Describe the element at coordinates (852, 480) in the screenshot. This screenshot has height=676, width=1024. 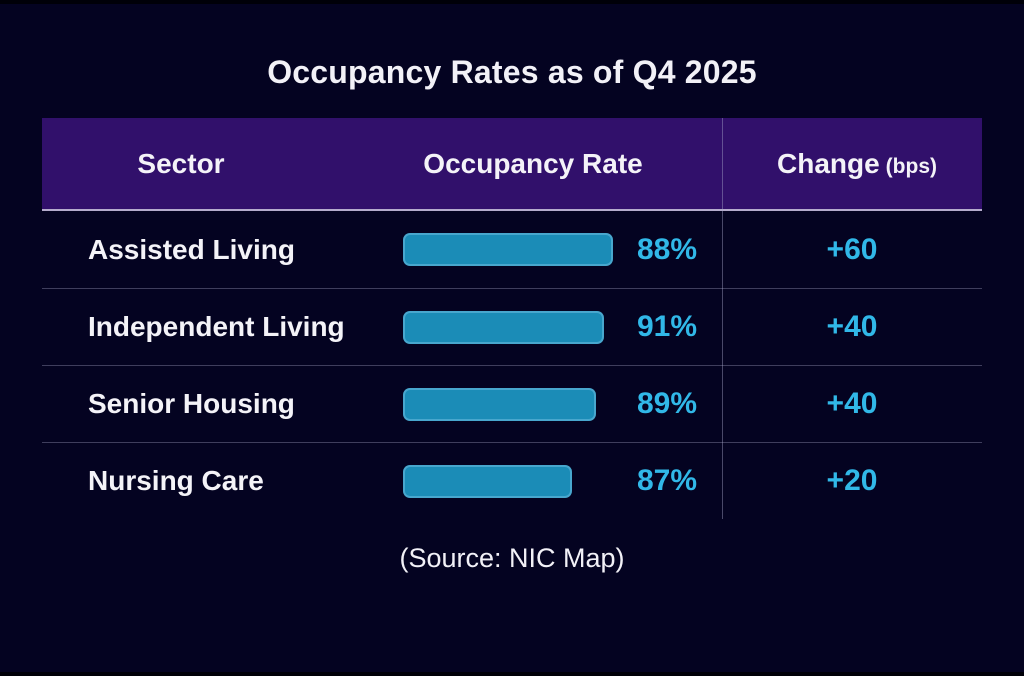
I see `change-value: +20` at that location.